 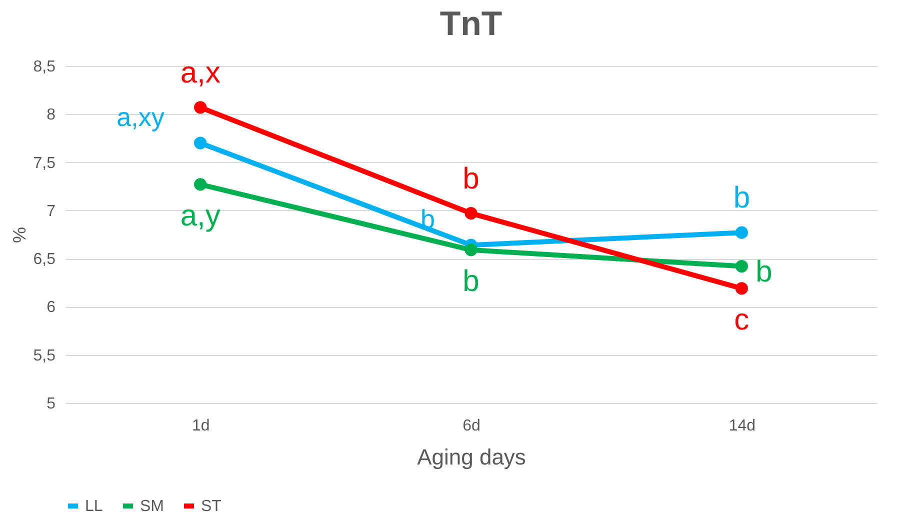 What do you see at coordinates (471, 457) in the screenshot?
I see `x-axis-title: Aging days` at bounding box center [471, 457].